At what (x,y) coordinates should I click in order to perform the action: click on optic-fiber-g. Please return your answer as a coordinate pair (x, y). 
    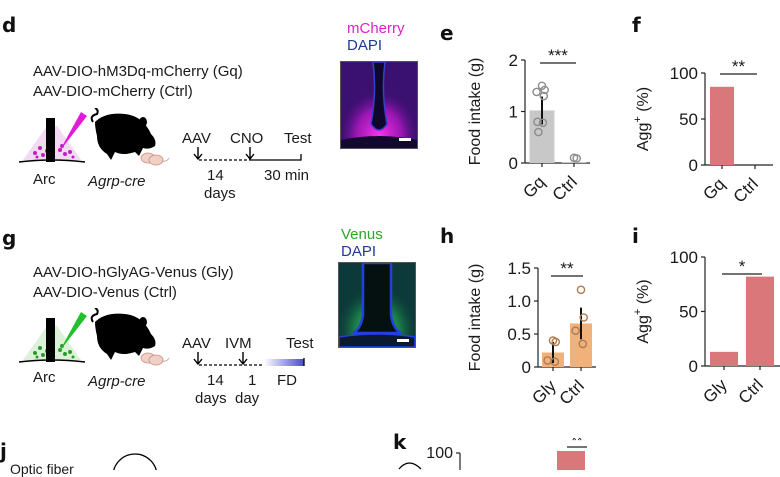
    Looking at the image, I should click on (50, 340).